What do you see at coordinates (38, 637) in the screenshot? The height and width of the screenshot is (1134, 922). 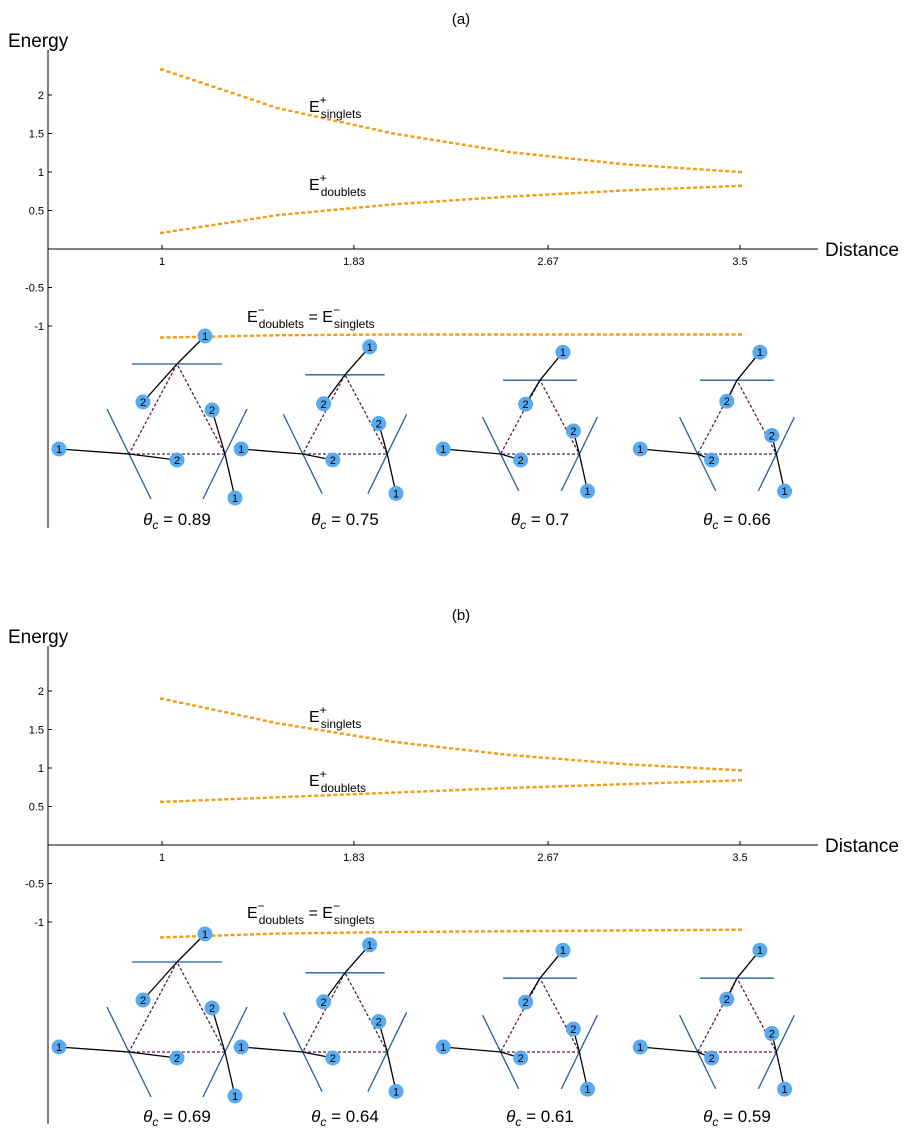 I see `y-axis-label: Energy` at bounding box center [38, 637].